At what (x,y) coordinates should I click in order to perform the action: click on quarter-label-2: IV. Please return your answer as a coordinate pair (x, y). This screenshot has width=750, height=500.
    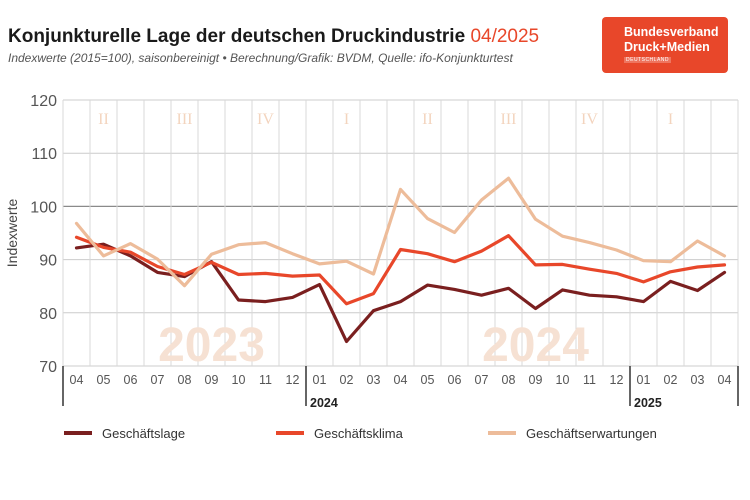
    Looking at the image, I should click on (265, 119).